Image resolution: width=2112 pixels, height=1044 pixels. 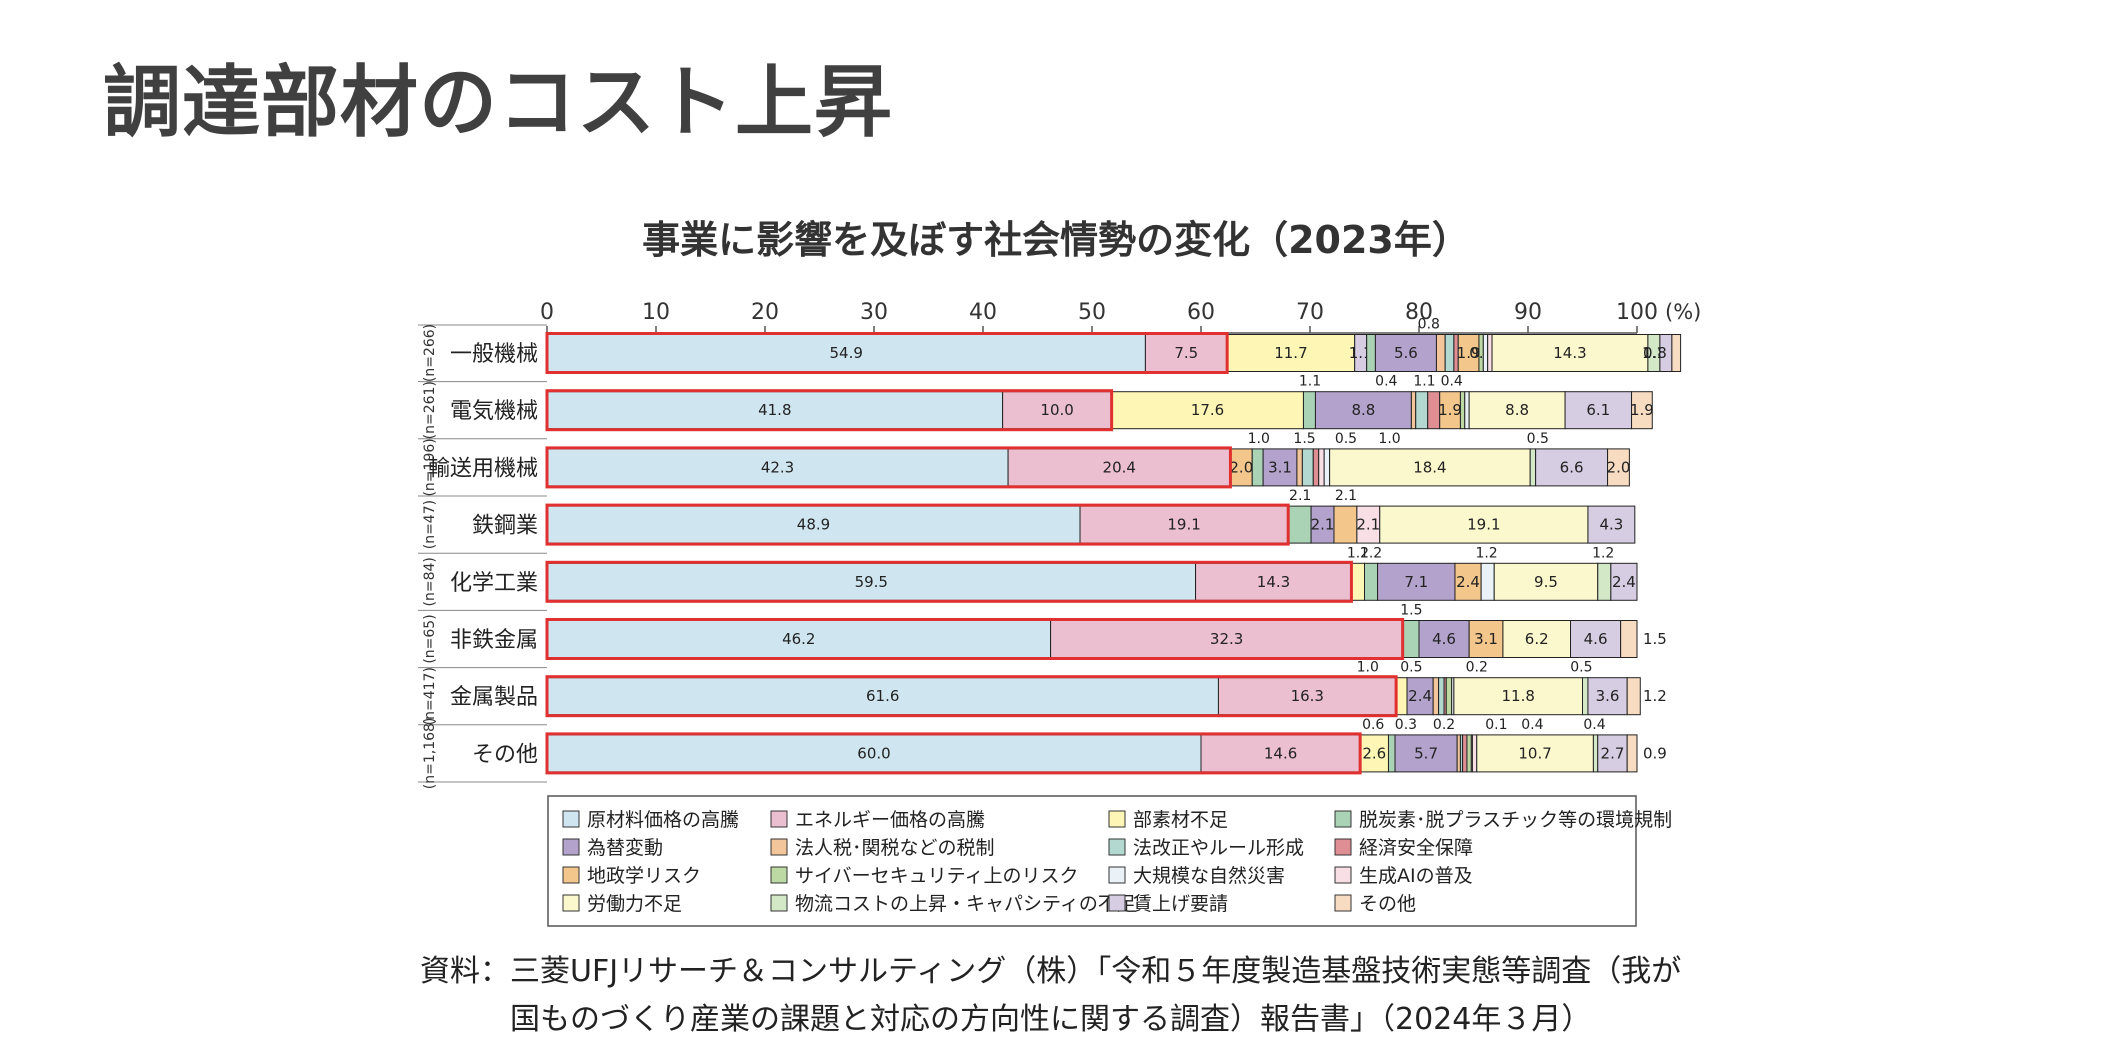 What do you see at coordinates (1655, 753) in the screenshot?
I see `right-value-label: 0.9` at bounding box center [1655, 753].